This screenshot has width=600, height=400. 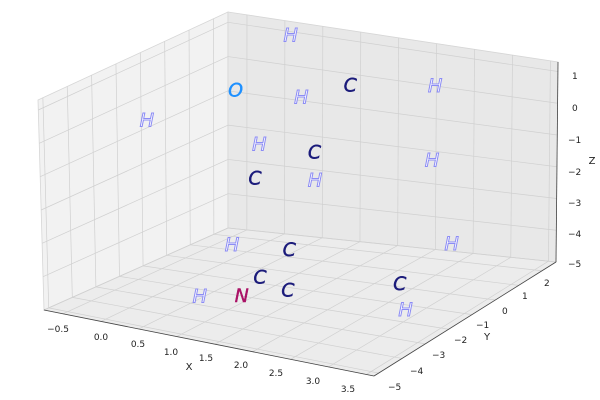 I want to click on z-tick-label: −3, so click(x=574, y=204).